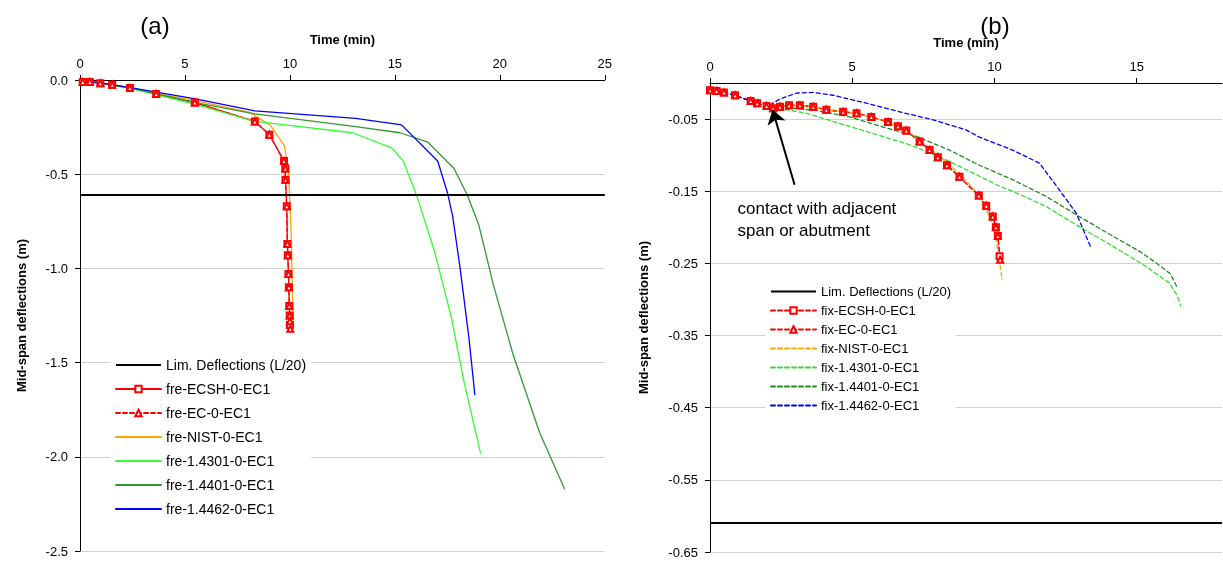 The image size is (1223, 565). I want to click on legend-label: fre-1.4401-0-EC1, so click(220, 485).